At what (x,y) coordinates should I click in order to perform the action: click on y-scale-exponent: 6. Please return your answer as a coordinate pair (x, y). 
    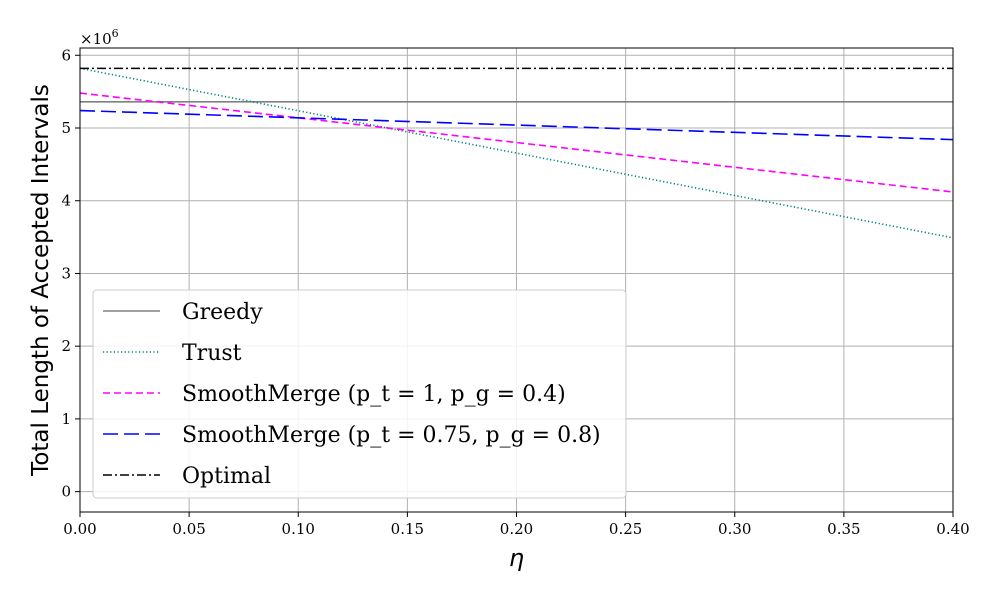
    Looking at the image, I should click on (115, 33).